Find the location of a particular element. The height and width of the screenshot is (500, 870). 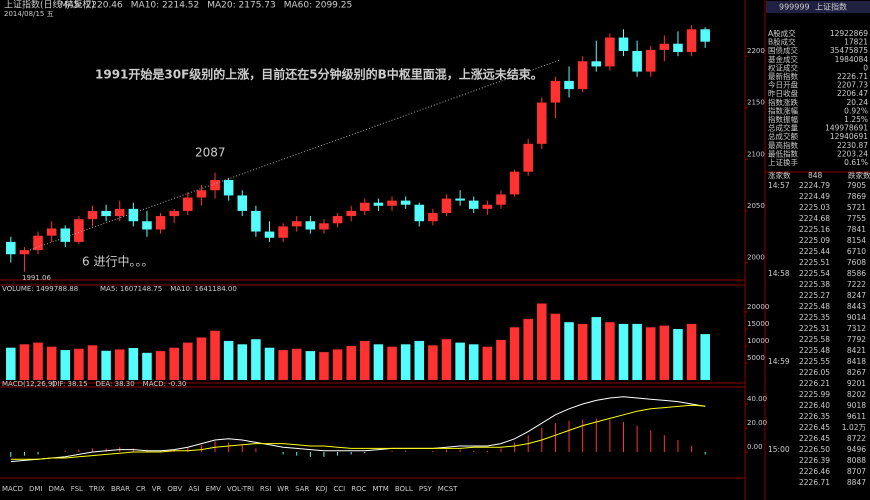

stat-value: 1.25% is located at coordinates (856, 119).